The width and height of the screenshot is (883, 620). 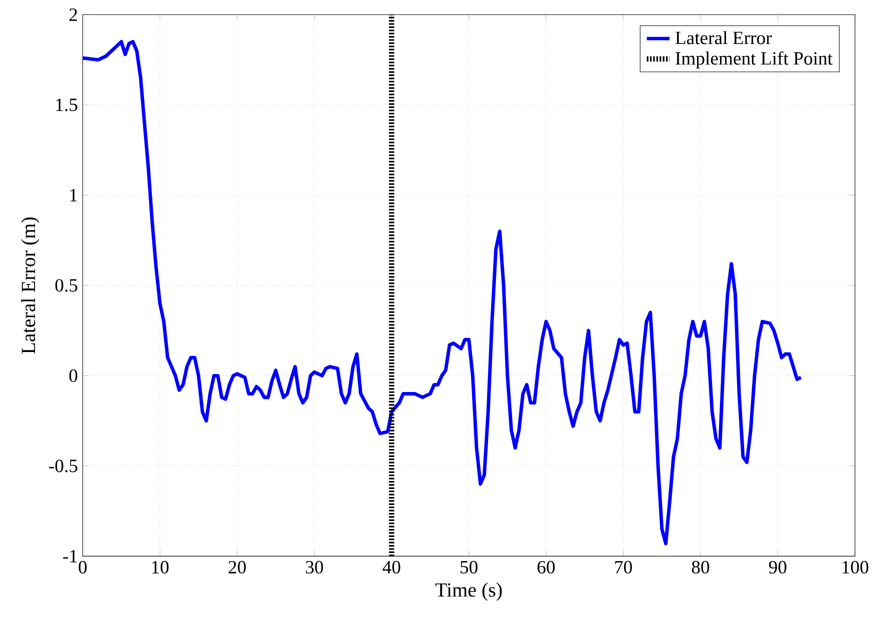 I want to click on x-axis-title: Time (s), so click(x=468, y=591).